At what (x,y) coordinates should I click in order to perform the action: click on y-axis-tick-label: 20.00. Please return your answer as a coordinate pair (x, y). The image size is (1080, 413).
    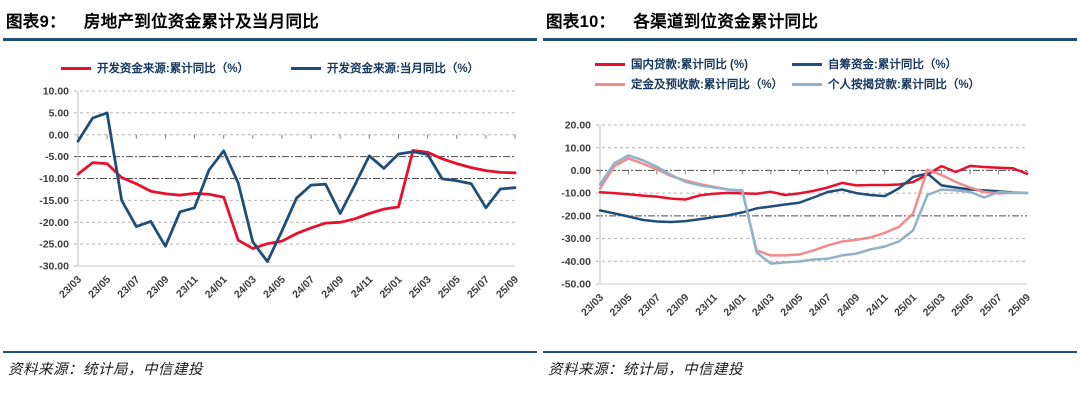
    Looking at the image, I should click on (578, 126).